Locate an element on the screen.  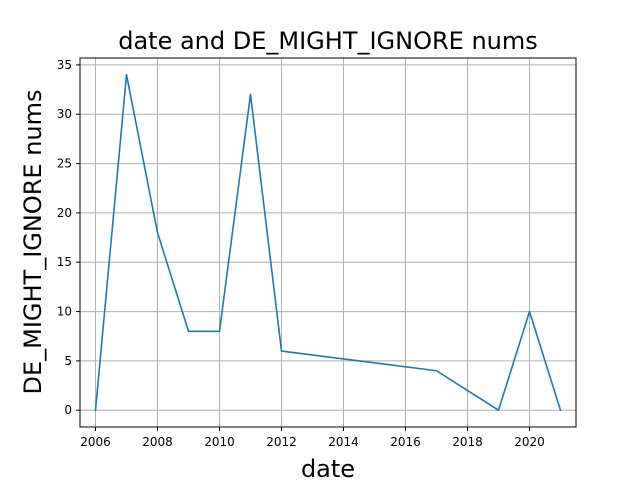
y-tick-label: 20 is located at coordinates (64, 213).